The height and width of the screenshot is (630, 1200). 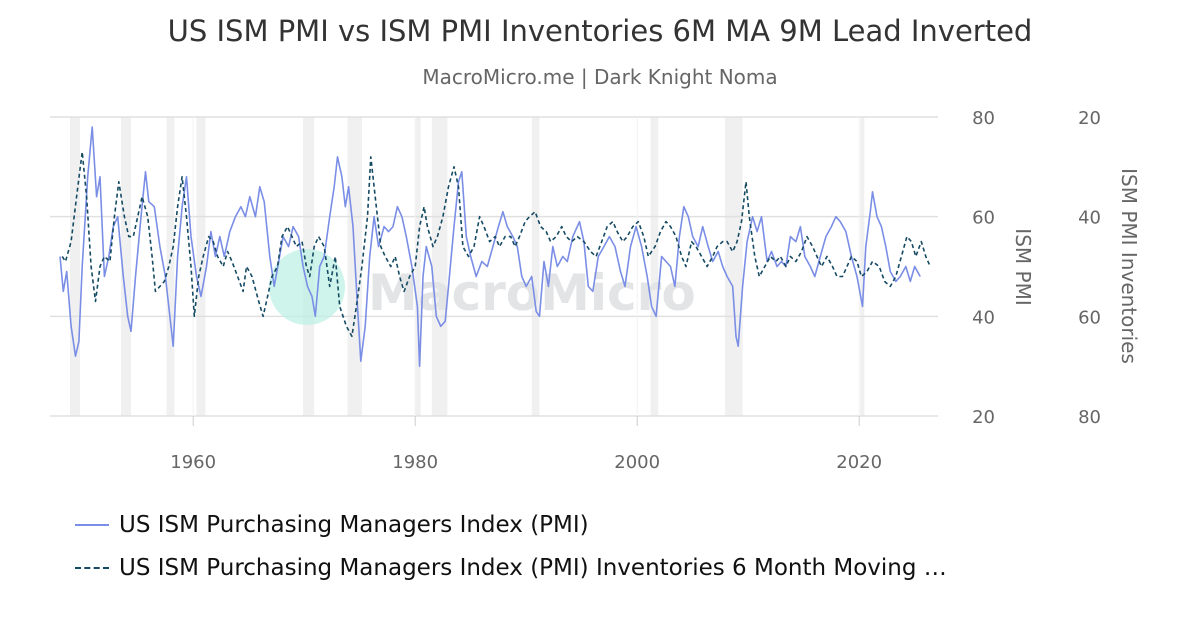 I want to click on legend-item-pmi: US ISM Purchasing Managers Index (PMI), so click(x=332, y=525).